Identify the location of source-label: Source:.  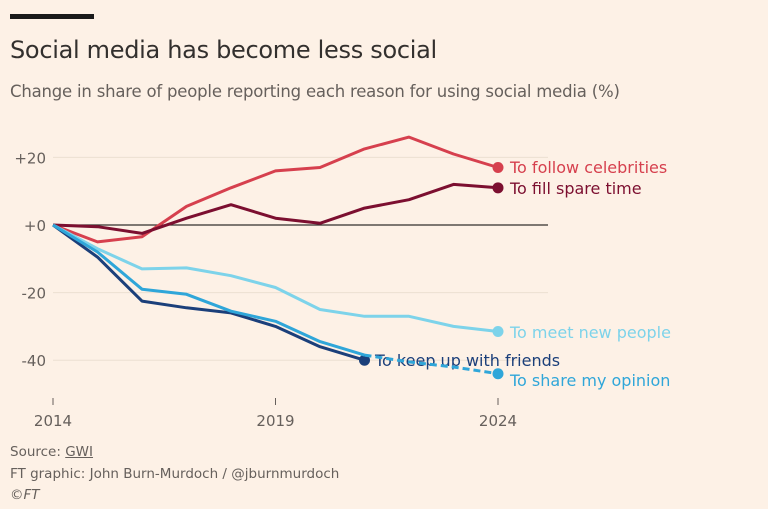
(35, 452).